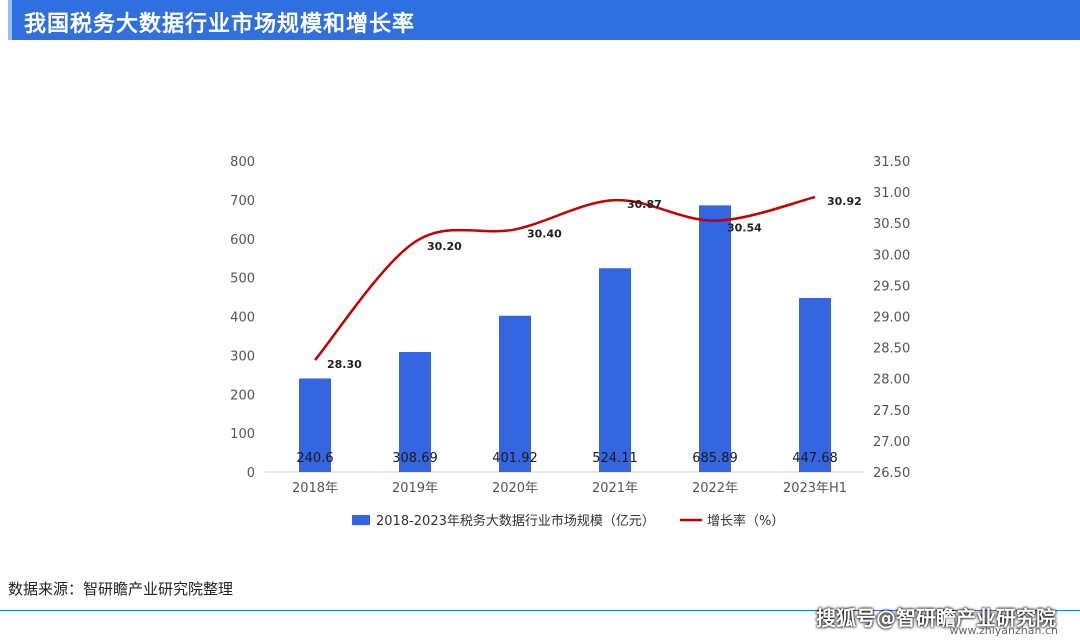 This screenshot has width=1080, height=641. I want to click on bar-value-label: 308.69, so click(415, 458).